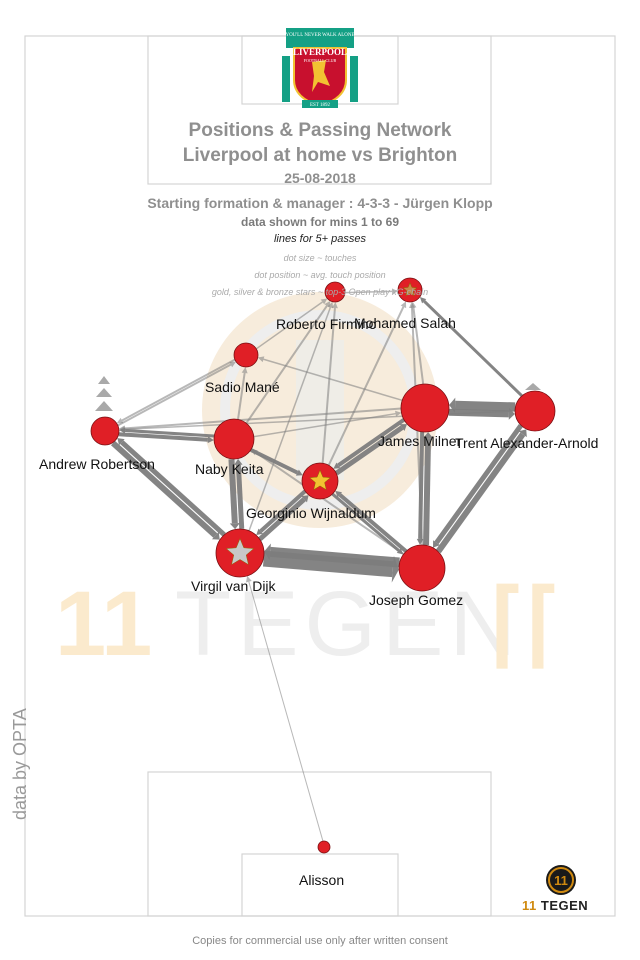 This screenshot has height=960, width=640. Describe the element at coordinates (330, 503) in the screenshot. I see `pass-edge-gomez-keita` at that location.